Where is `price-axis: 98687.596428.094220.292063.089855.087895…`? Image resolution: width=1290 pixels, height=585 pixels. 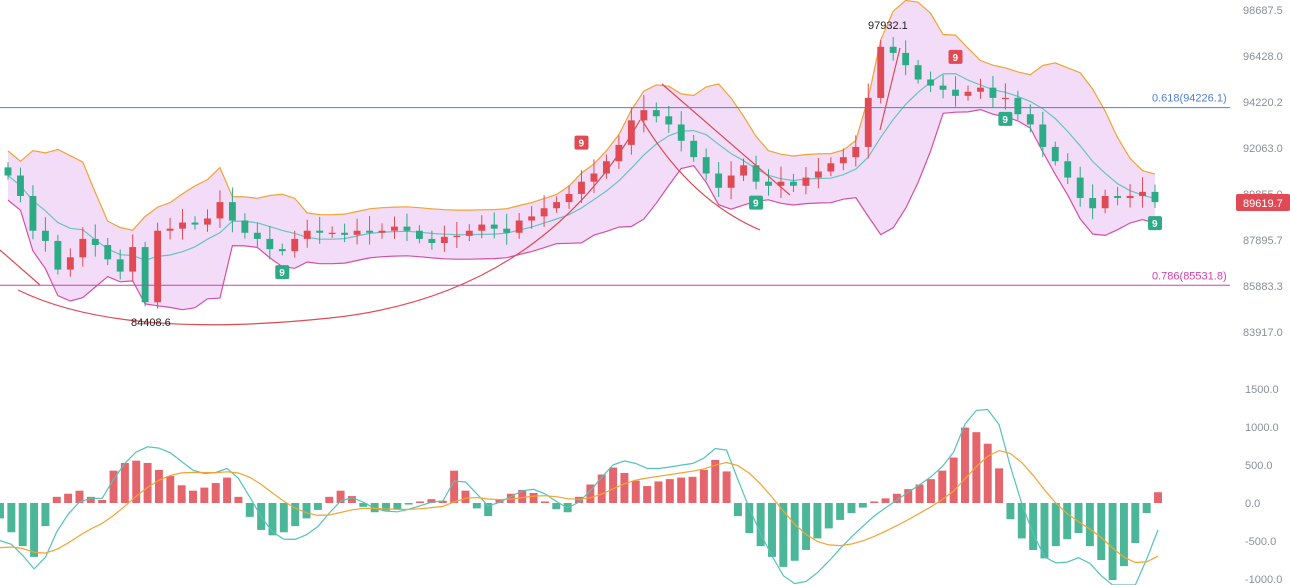 price-axis: 98687.596428.094220.292063.089855.087895… is located at coordinates (1263, 172).